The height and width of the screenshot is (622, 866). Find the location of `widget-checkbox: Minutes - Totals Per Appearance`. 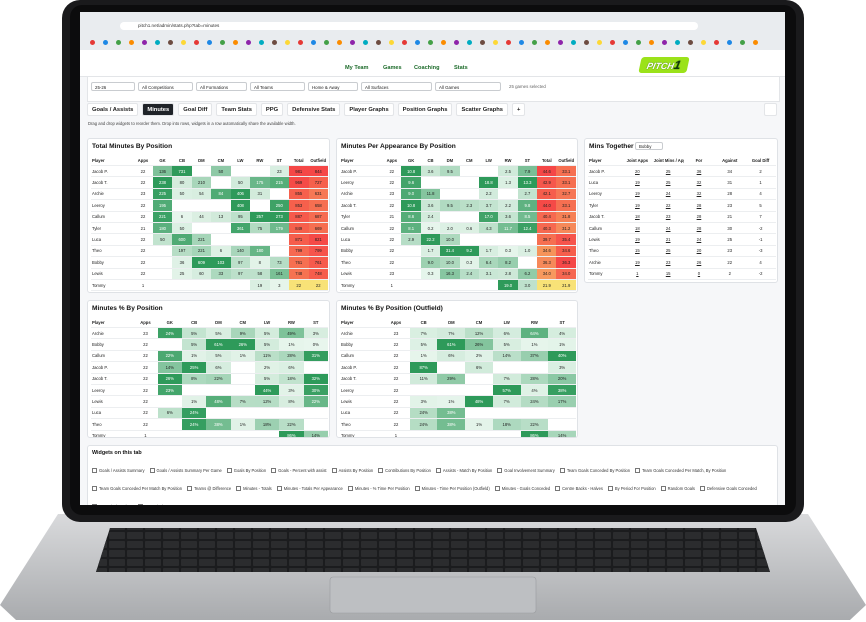

widget-checkbox: Minutes - Totals Per Appearance is located at coordinates (309, 488).